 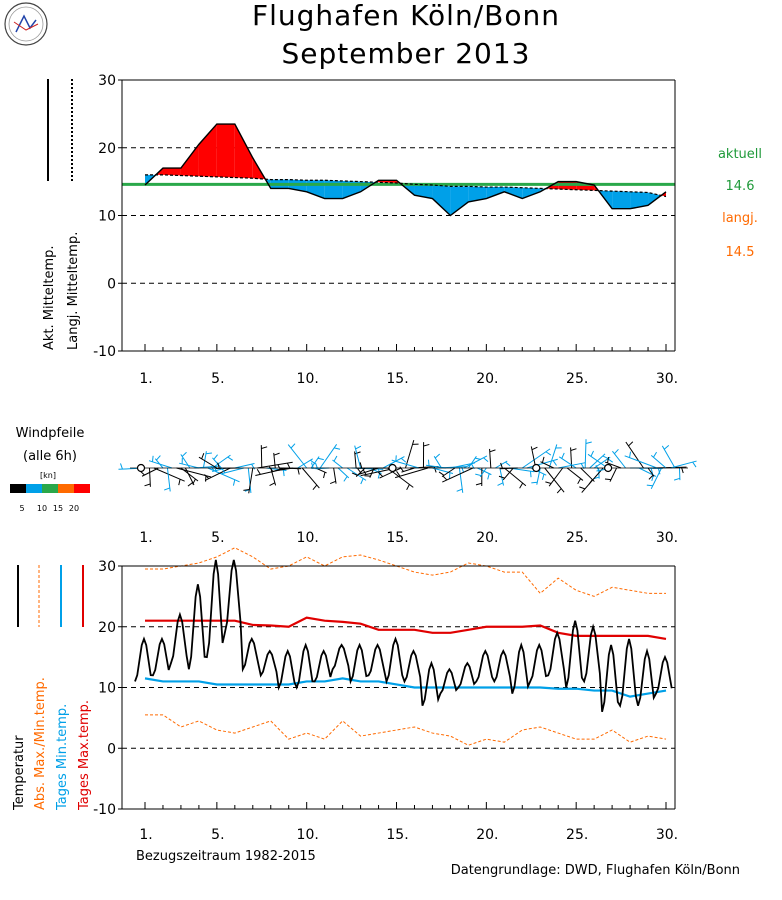 I want to click on y-tick-label: 10, so click(x=107, y=689).